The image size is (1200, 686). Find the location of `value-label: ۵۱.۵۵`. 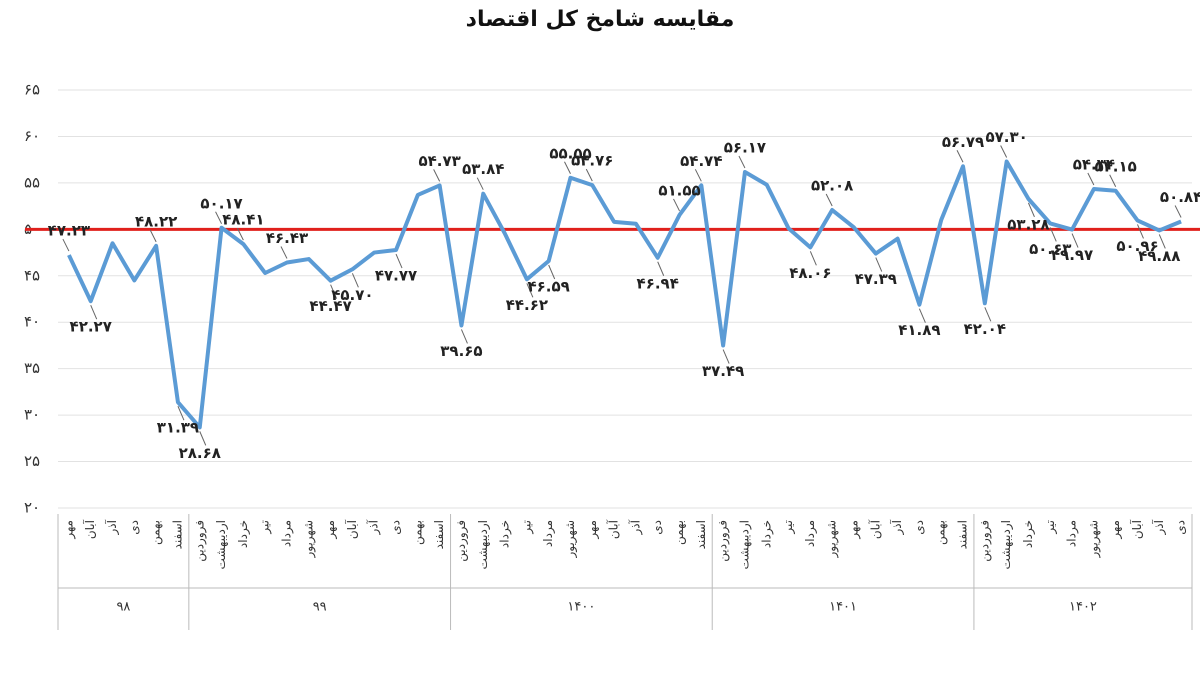

value-label: ۵۱.۵۵ is located at coordinates (679, 190).